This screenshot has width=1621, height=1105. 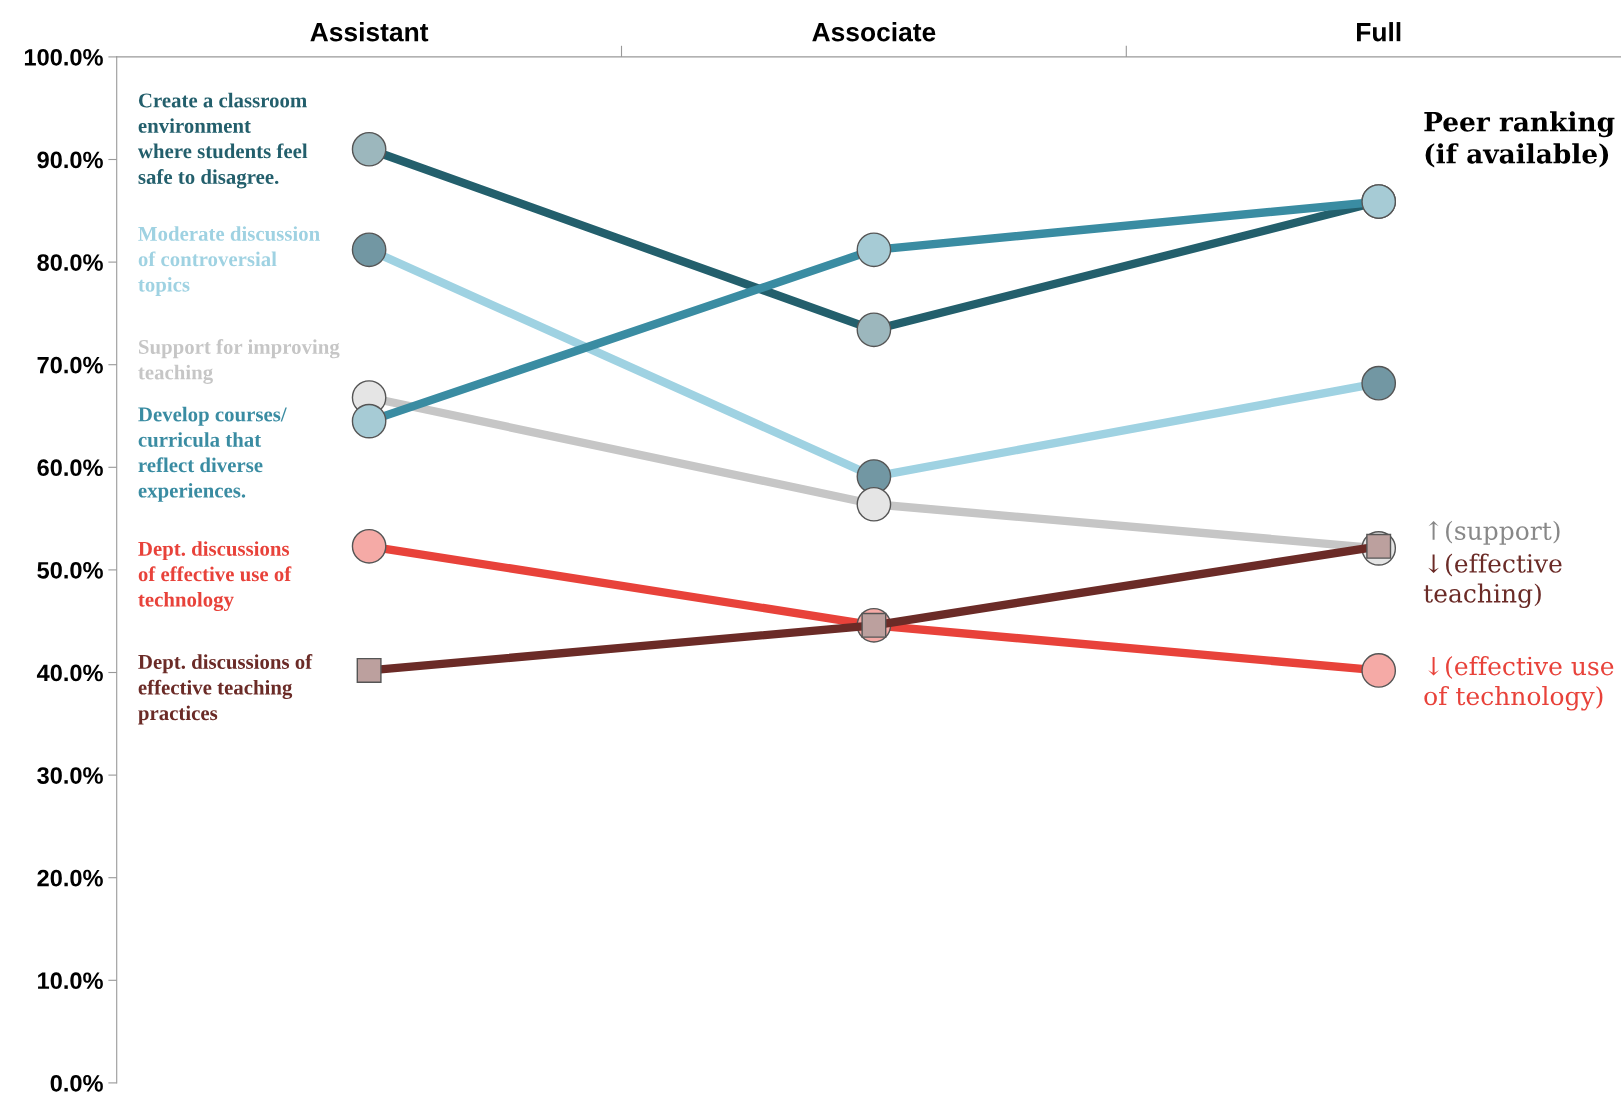 What do you see at coordinates (70, 878) in the screenshot?
I see `y-tick-label: 20.0%` at bounding box center [70, 878].